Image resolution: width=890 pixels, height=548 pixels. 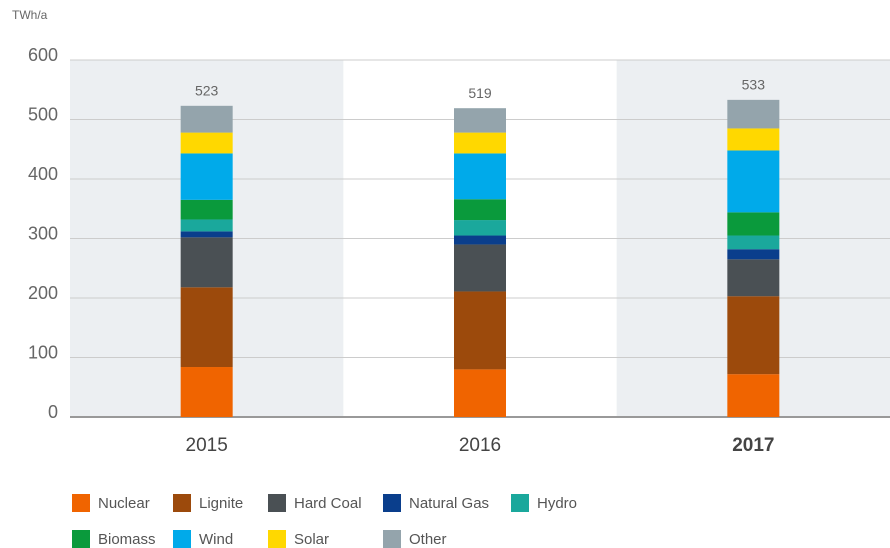 I want to click on total-label: 519, so click(x=480, y=93).